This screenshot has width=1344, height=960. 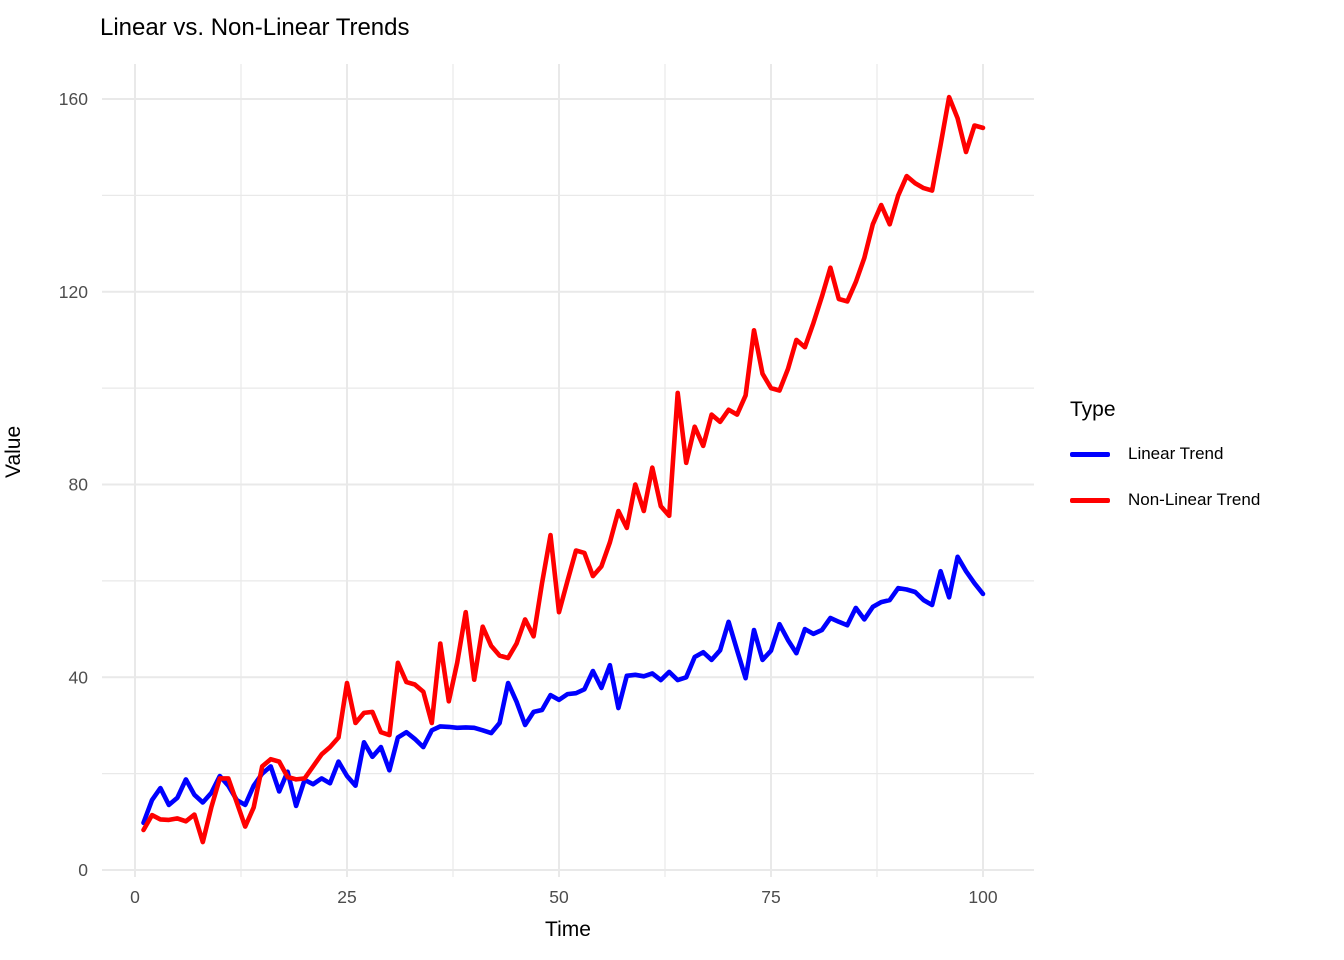 I want to click on y-tick-label: 40, so click(x=79, y=677).